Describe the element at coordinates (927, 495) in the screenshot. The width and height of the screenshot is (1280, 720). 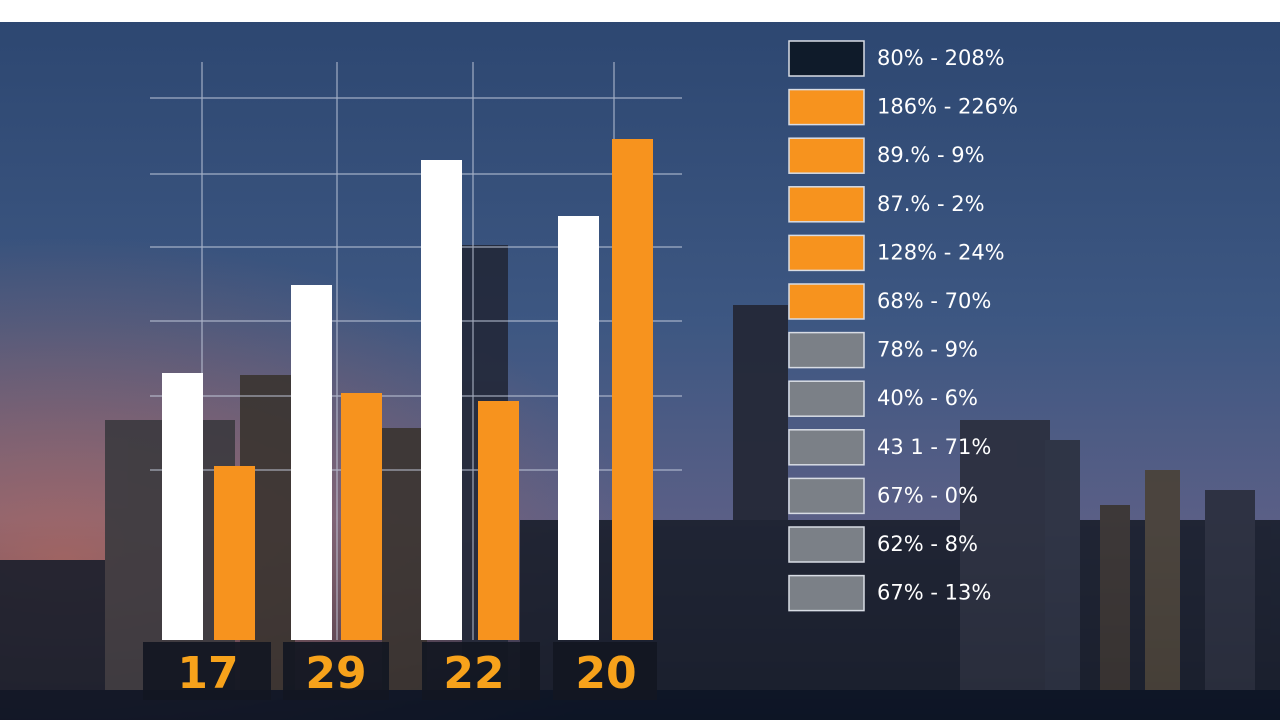
I see `legend-label: 67% - 0%` at that location.